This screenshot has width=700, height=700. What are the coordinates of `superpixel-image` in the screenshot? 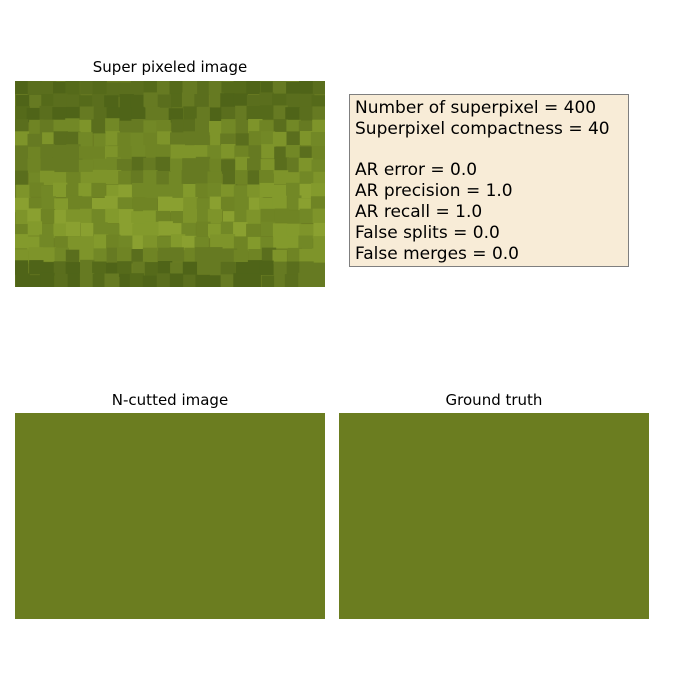 It's located at (170, 184).